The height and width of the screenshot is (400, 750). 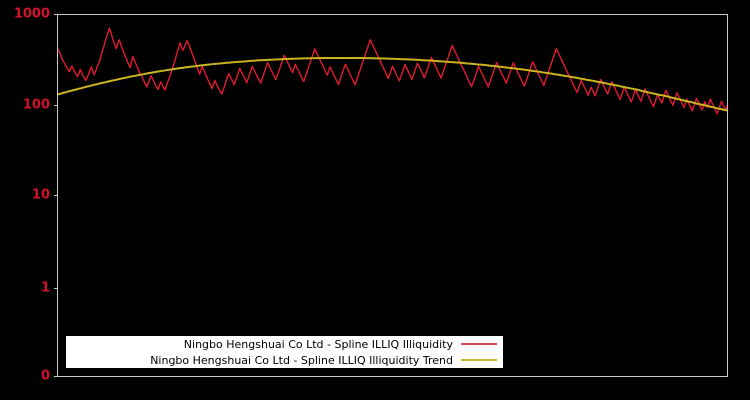 I want to click on series-line-swatch-icon, so click(x=479, y=344).